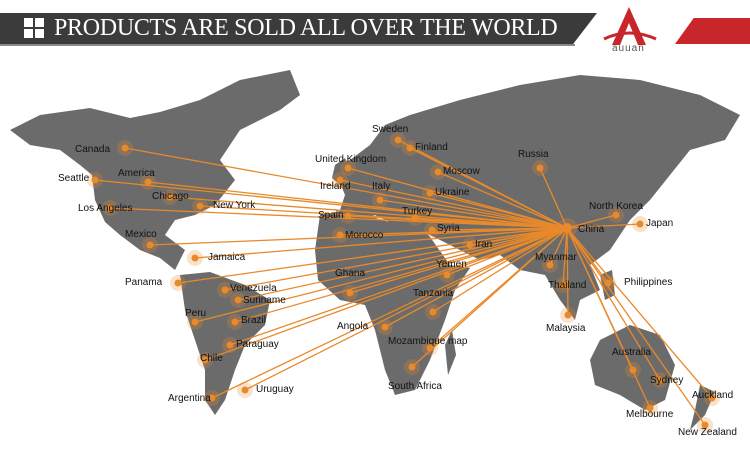 The height and width of the screenshot is (464, 750). Describe the element at coordinates (398, 140) in the screenshot. I see `marker-sweden` at that location.